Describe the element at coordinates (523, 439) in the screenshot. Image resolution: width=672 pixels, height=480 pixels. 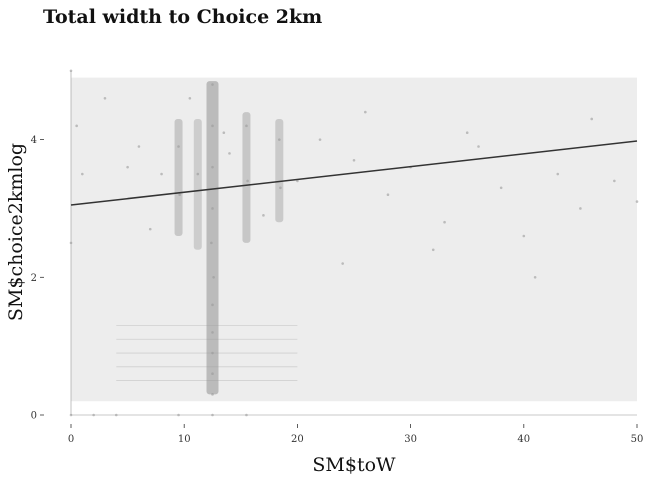
I see `x-tick-label: 40` at that location.